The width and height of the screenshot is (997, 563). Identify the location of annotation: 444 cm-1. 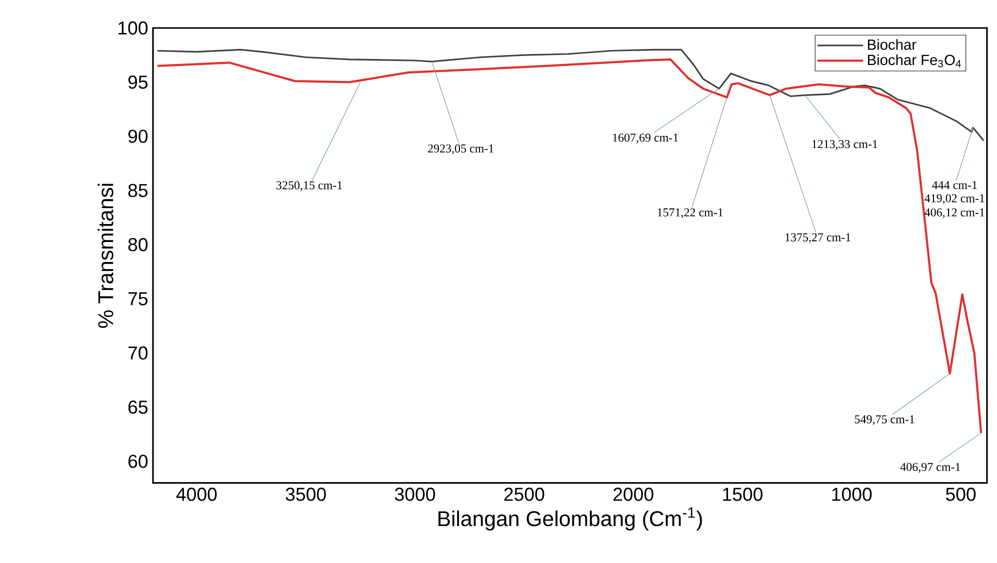
(954, 185).